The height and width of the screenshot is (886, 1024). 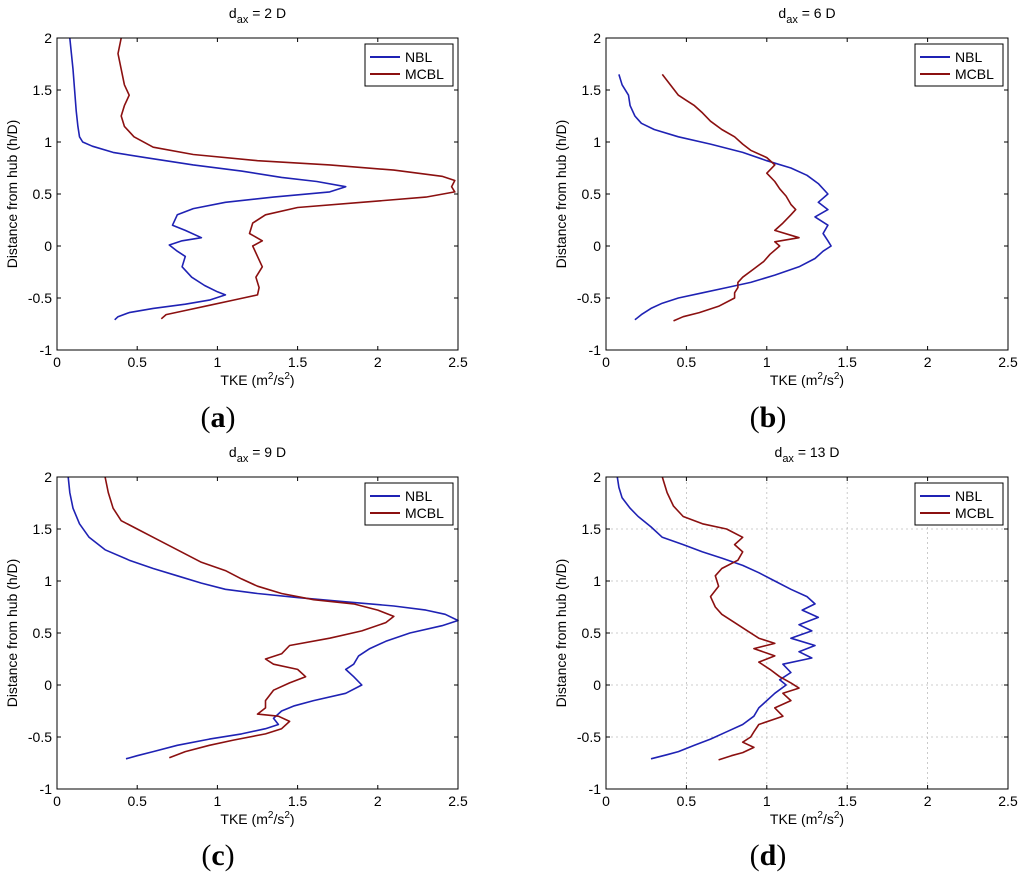 I want to click on title-rest: = 9 D, so click(x=267, y=452).